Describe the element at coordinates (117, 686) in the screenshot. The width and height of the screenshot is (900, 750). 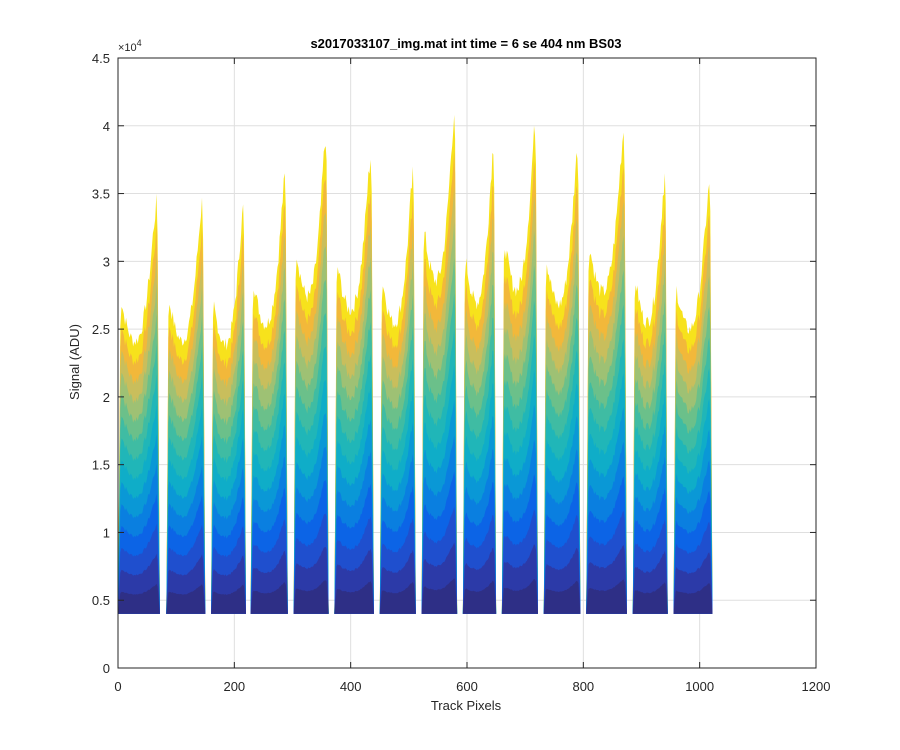
I see `x-tick-label: 0` at that location.